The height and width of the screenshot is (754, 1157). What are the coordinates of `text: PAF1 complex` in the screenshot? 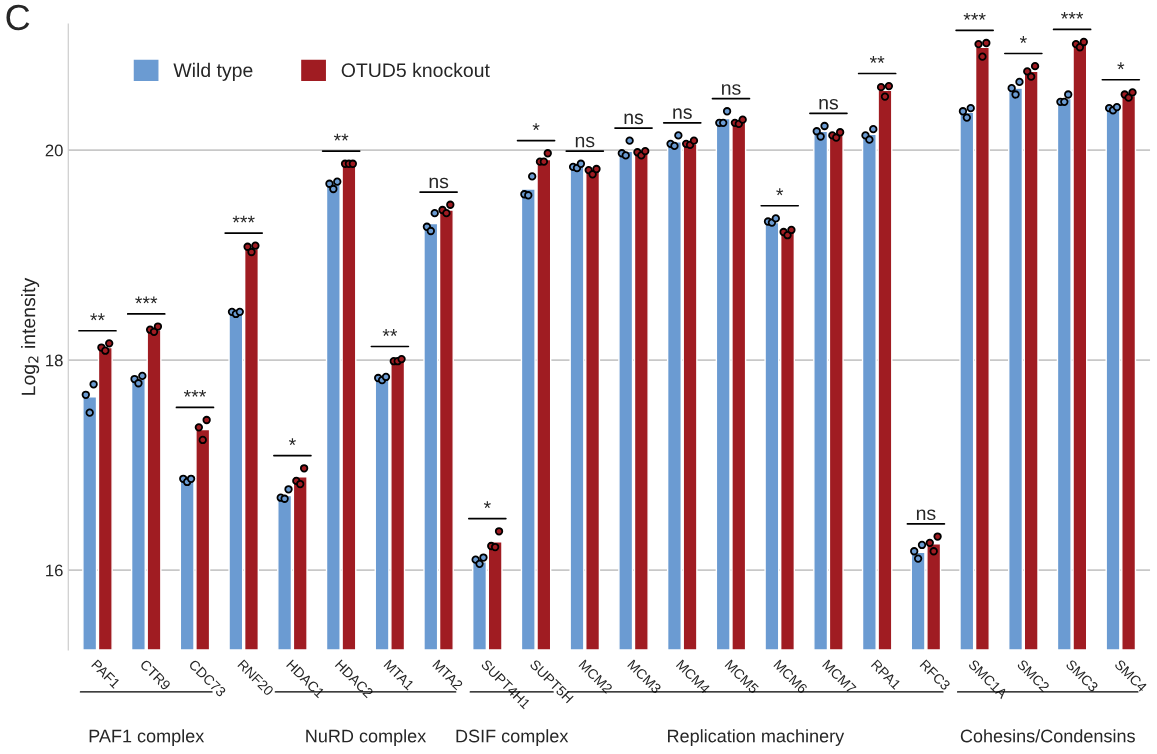 It's located at (147, 737).